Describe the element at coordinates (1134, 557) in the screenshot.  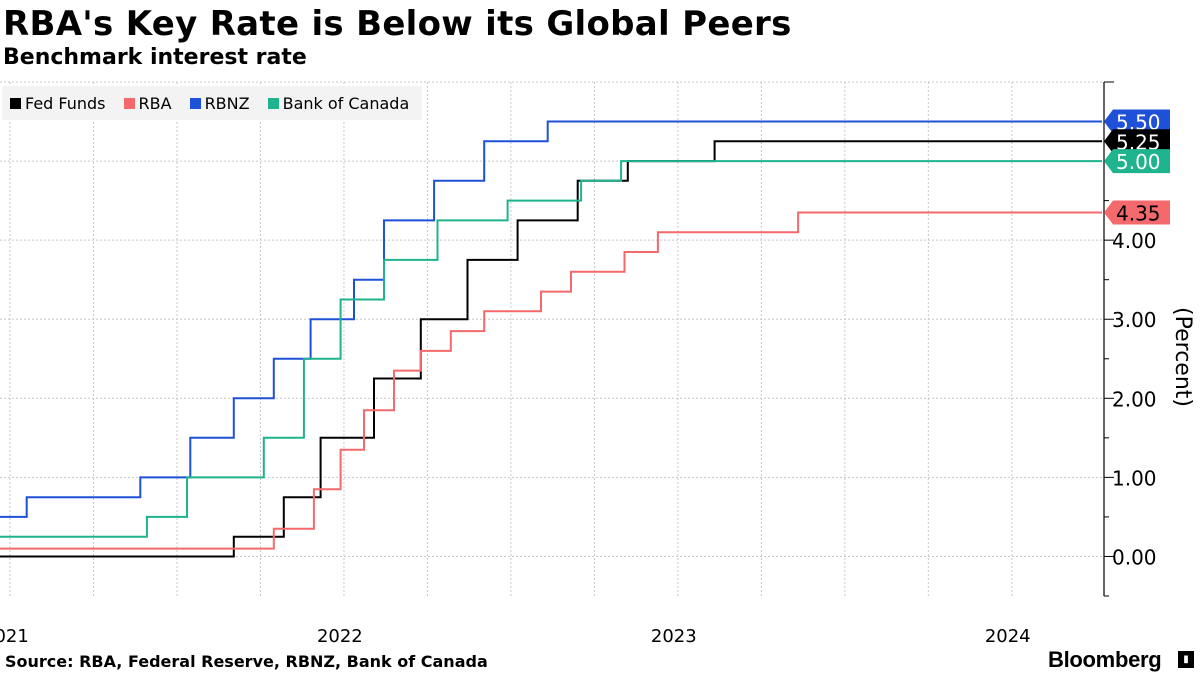
I see `y-tick-label: 0.00` at that location.